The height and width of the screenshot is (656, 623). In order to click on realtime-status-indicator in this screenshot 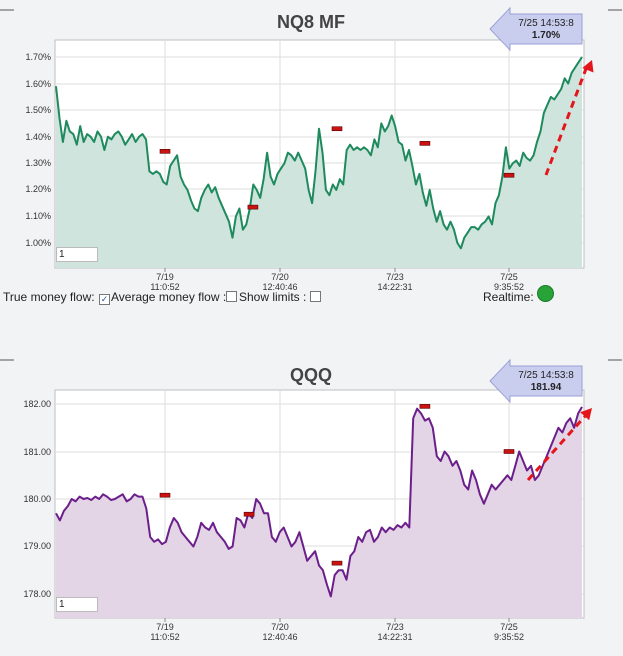, I will do `click(545, 293)`.